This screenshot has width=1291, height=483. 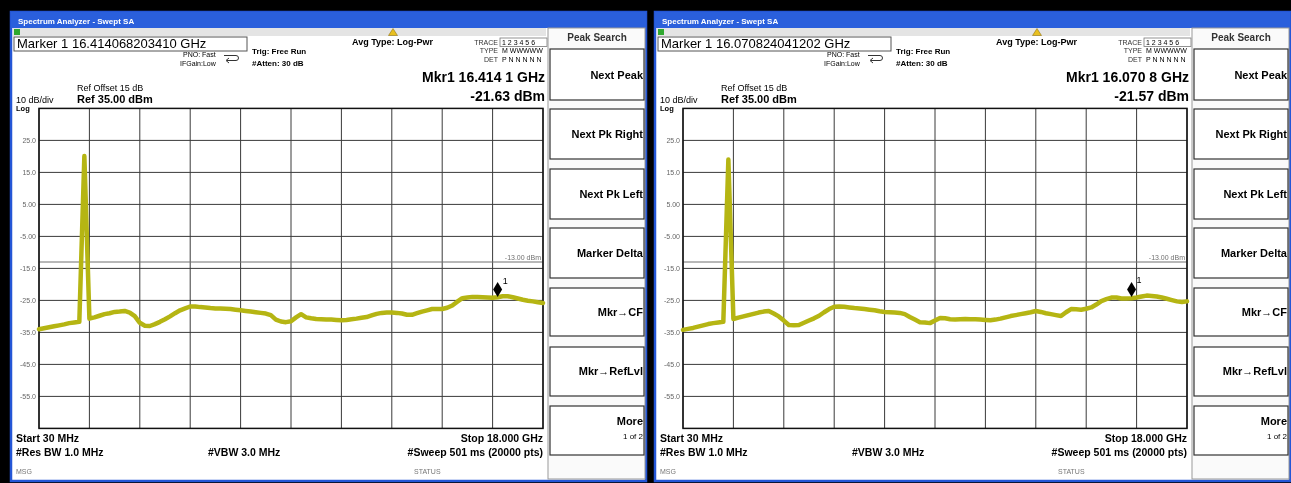 What do you see at coordinates (507, 96) in the screenshot?
I see `text: -21.63 dBm` at bounding box center [507, 96].